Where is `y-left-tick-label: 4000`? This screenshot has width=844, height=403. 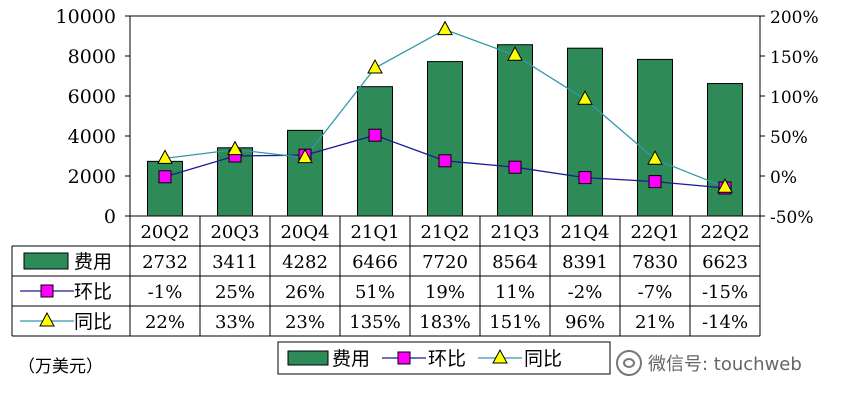
y-left-tick-label: 4000 is located at coordinates (92, 137).